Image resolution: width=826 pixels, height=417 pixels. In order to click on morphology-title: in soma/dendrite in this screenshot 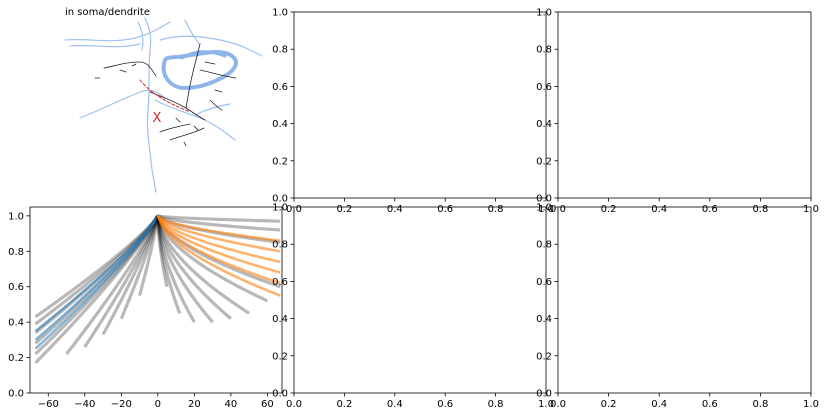, I will do `click(107, 12)`.